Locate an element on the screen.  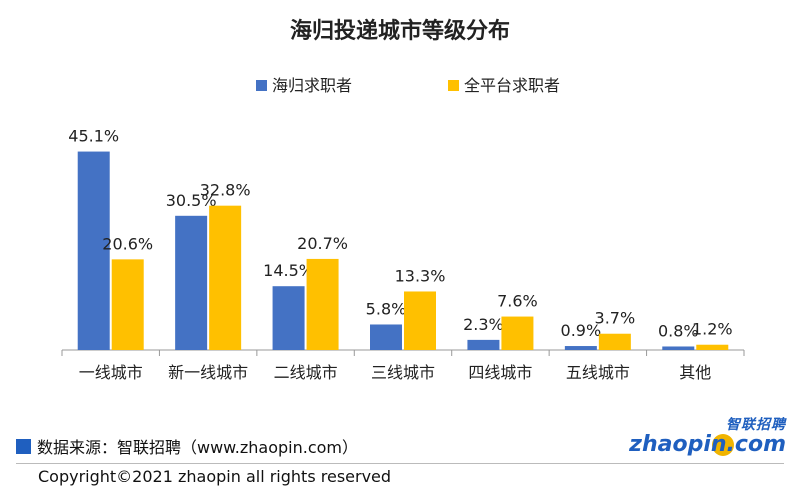
legend-label-1: 全平台求职者 is located at coordinates (512, 85).